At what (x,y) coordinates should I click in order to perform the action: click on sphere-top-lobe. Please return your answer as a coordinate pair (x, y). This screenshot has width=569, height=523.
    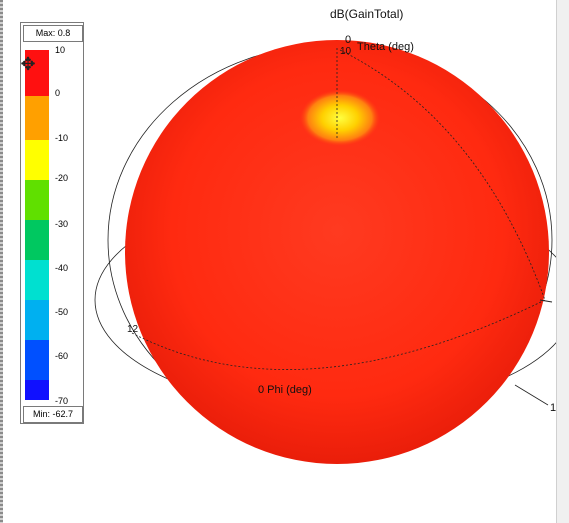
    Looking at the image, I should click on (340, 118).